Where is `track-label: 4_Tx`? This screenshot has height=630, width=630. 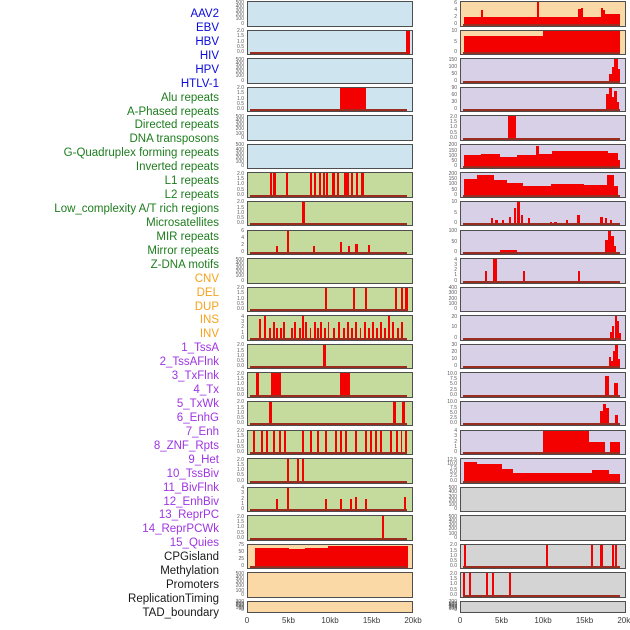 track-label: 4_Tx is located at coordinates (206, 390).